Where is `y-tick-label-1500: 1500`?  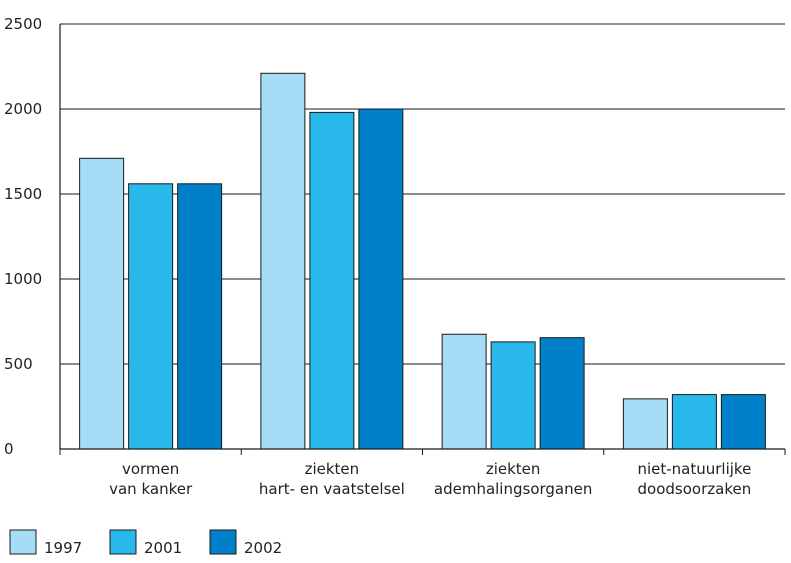 y-tick-label-1500: 1500 is located at coordinates (23, 194).